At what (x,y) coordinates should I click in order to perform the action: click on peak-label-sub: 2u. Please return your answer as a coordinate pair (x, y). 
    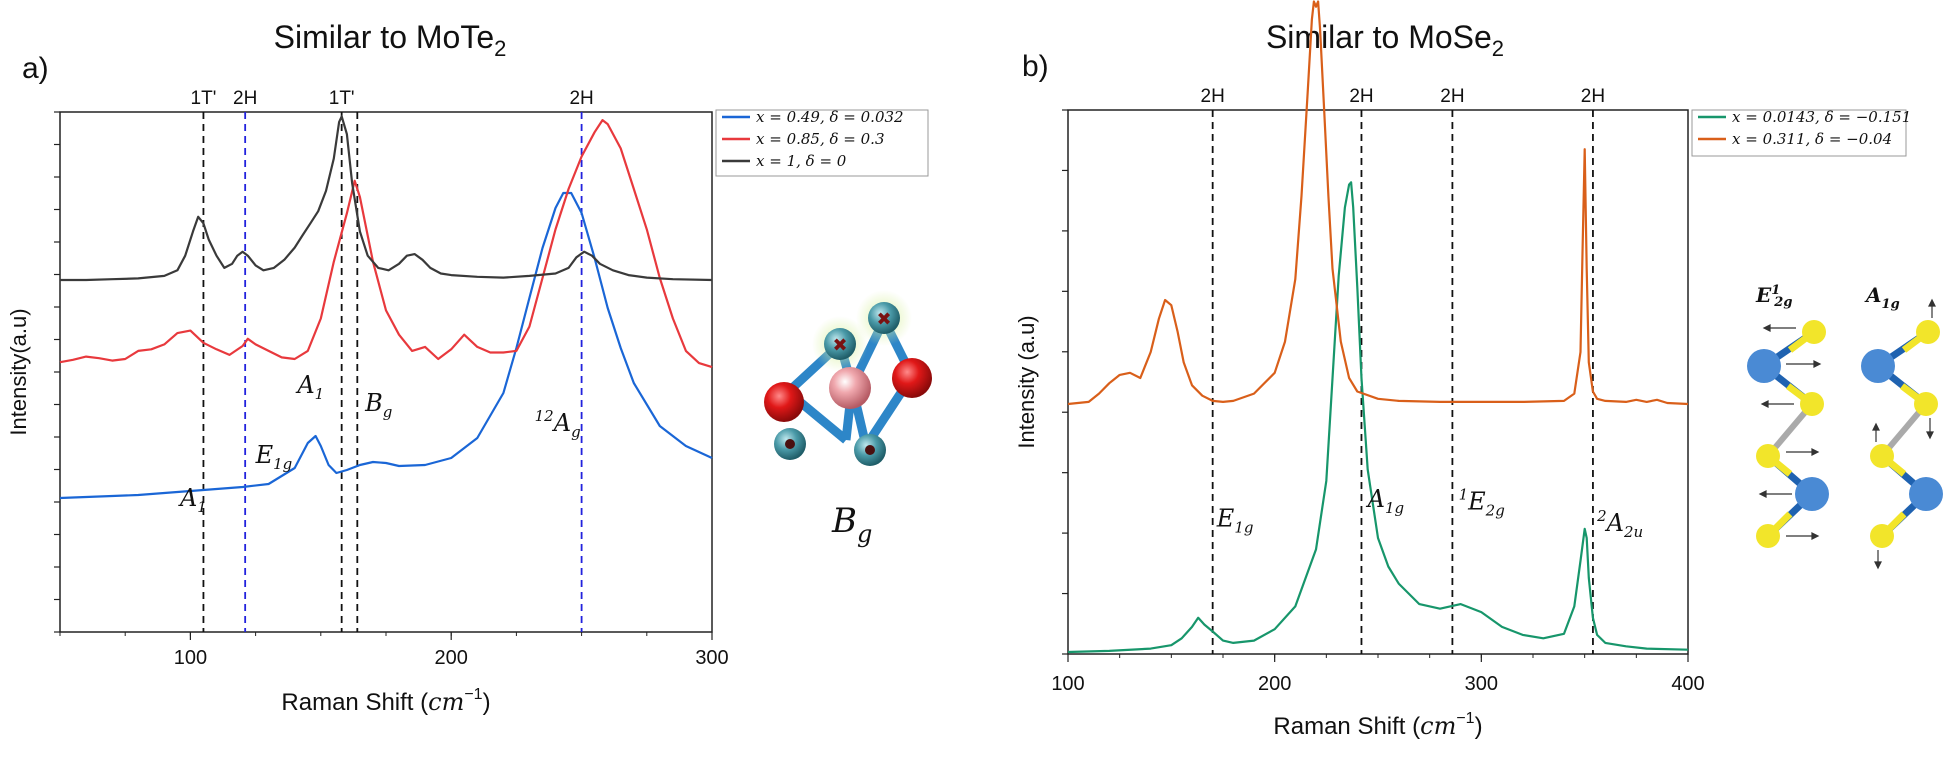
    Looking at the image, I should click on (1633, 532).